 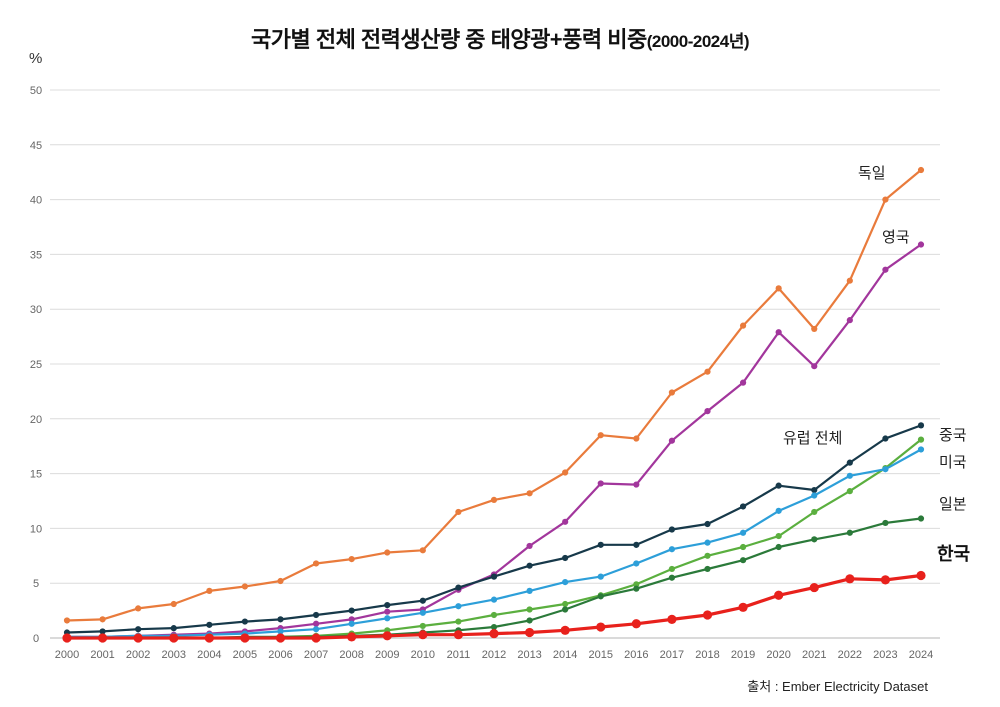 What do you see at coordinates (565, 655) in the screenshot?
I see `x-tick-label: 2014` at bounding box center [565, 655].